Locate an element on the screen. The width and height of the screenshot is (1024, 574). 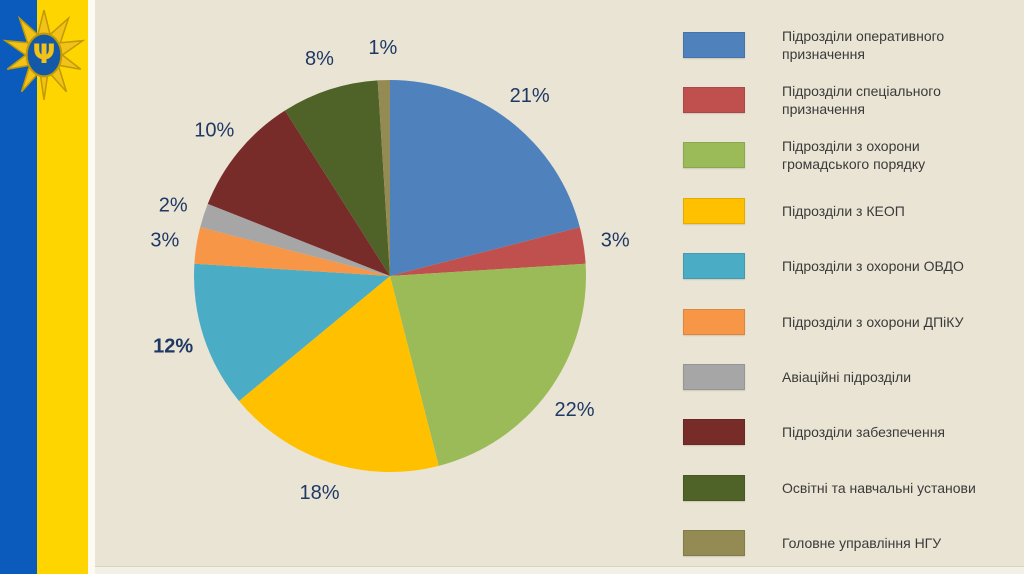
legend-item: Освітні та навчальні установи is located at coordinates (848, 487).